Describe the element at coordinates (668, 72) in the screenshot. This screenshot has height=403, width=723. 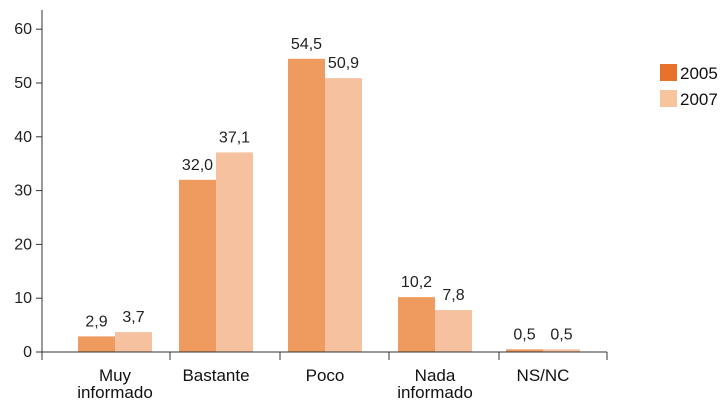
I see `legend-swatch-2005` at that location.